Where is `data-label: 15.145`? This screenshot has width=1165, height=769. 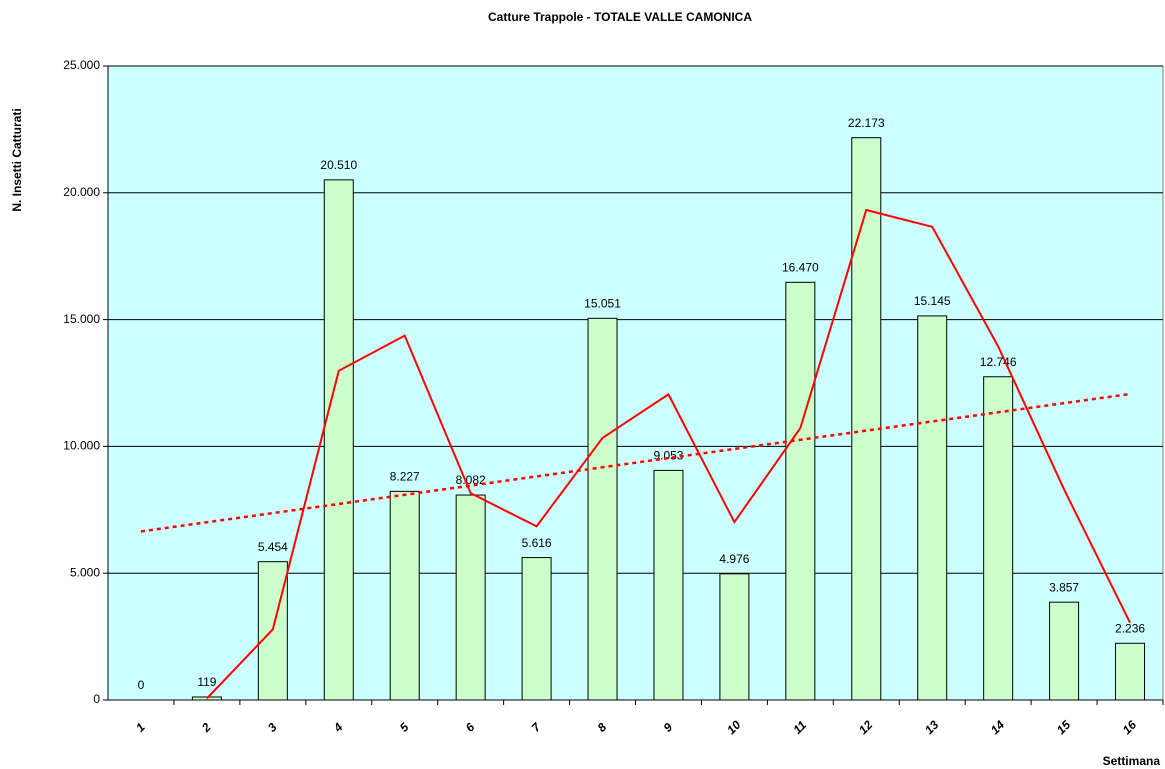 data-label: 15.145 is located at coordinates (932, 301).